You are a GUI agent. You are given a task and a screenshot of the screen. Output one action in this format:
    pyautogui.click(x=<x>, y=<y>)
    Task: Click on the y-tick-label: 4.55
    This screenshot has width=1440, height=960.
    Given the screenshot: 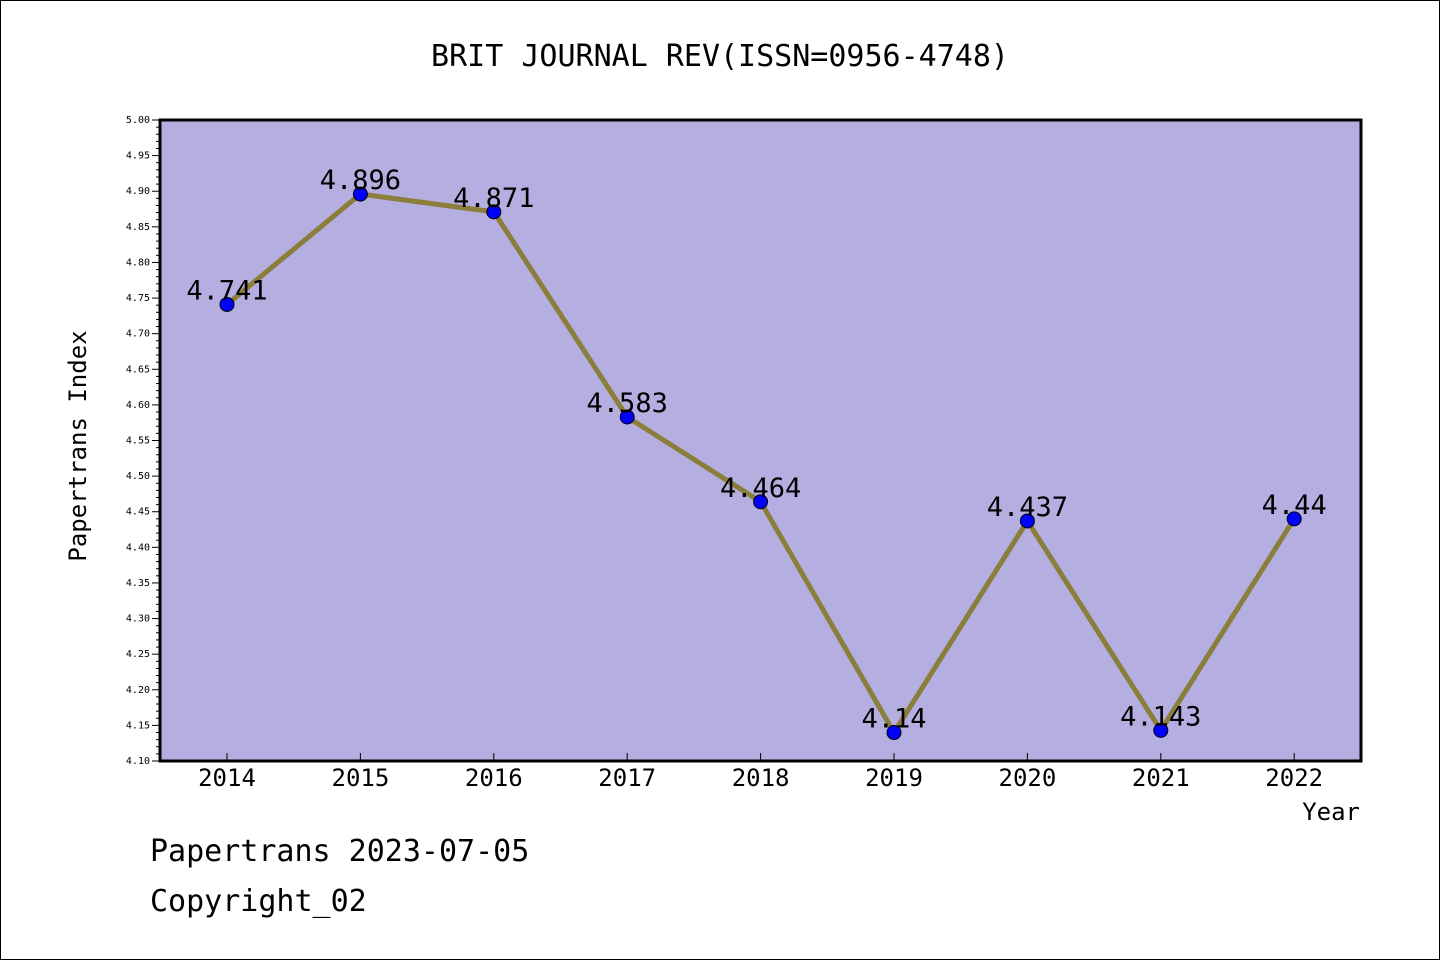 What is the action you would take?
    pyautogui.click(x=138, y=441)
    